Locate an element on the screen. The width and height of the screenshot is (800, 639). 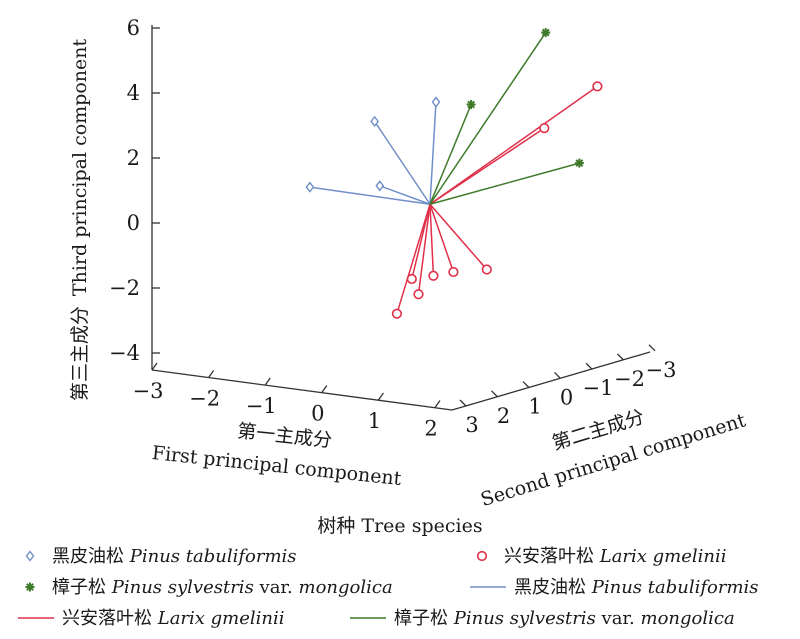
z-tick-label: 2 is located at coordinates (133, 158).